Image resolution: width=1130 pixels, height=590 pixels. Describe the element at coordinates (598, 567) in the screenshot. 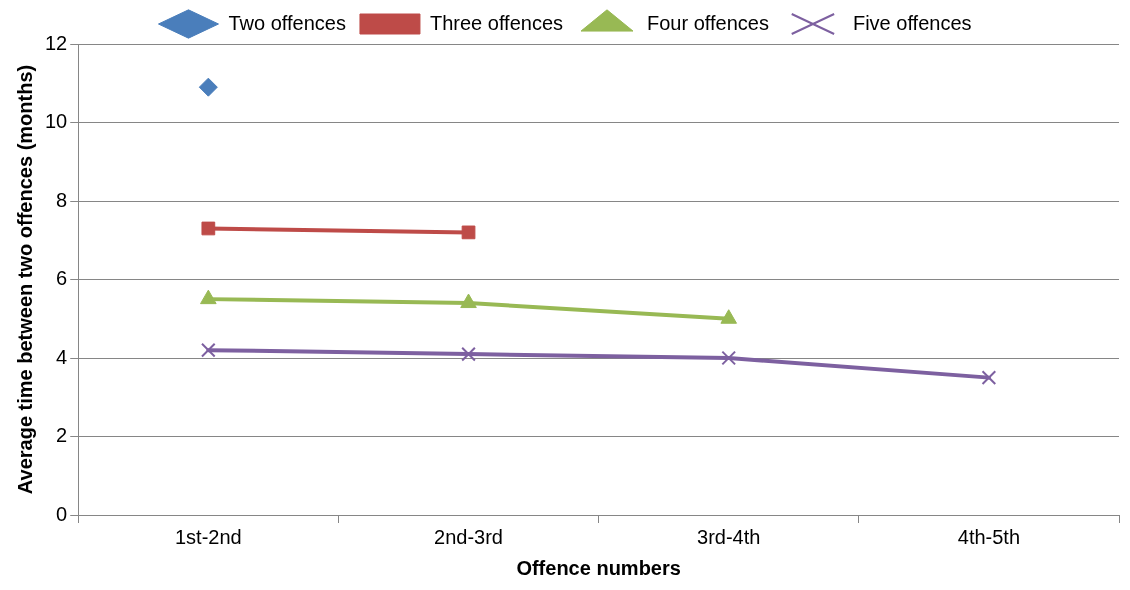

I see `x-axis-title: Offence numbers` at that location.